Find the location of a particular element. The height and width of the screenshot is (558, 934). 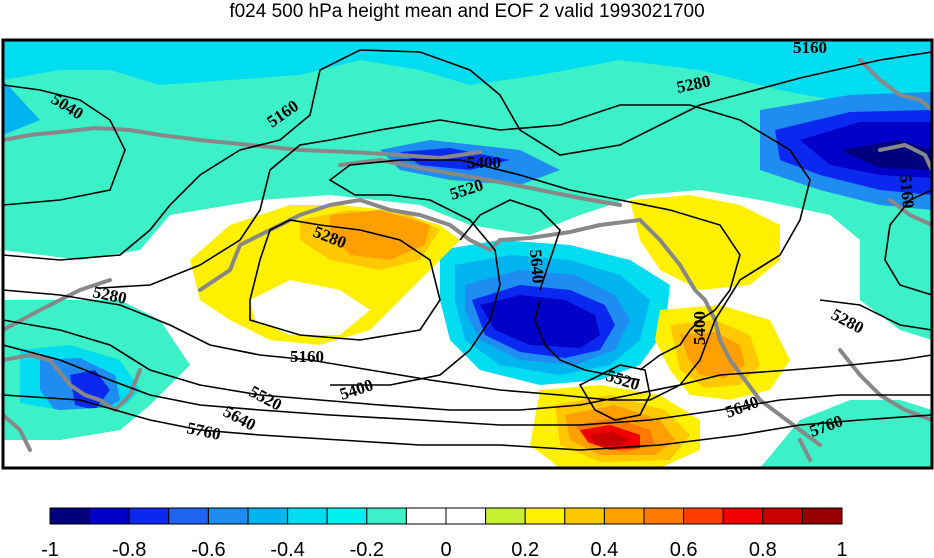

colorbar-tick-label: 0.8 is located at coordinates (763, 548).